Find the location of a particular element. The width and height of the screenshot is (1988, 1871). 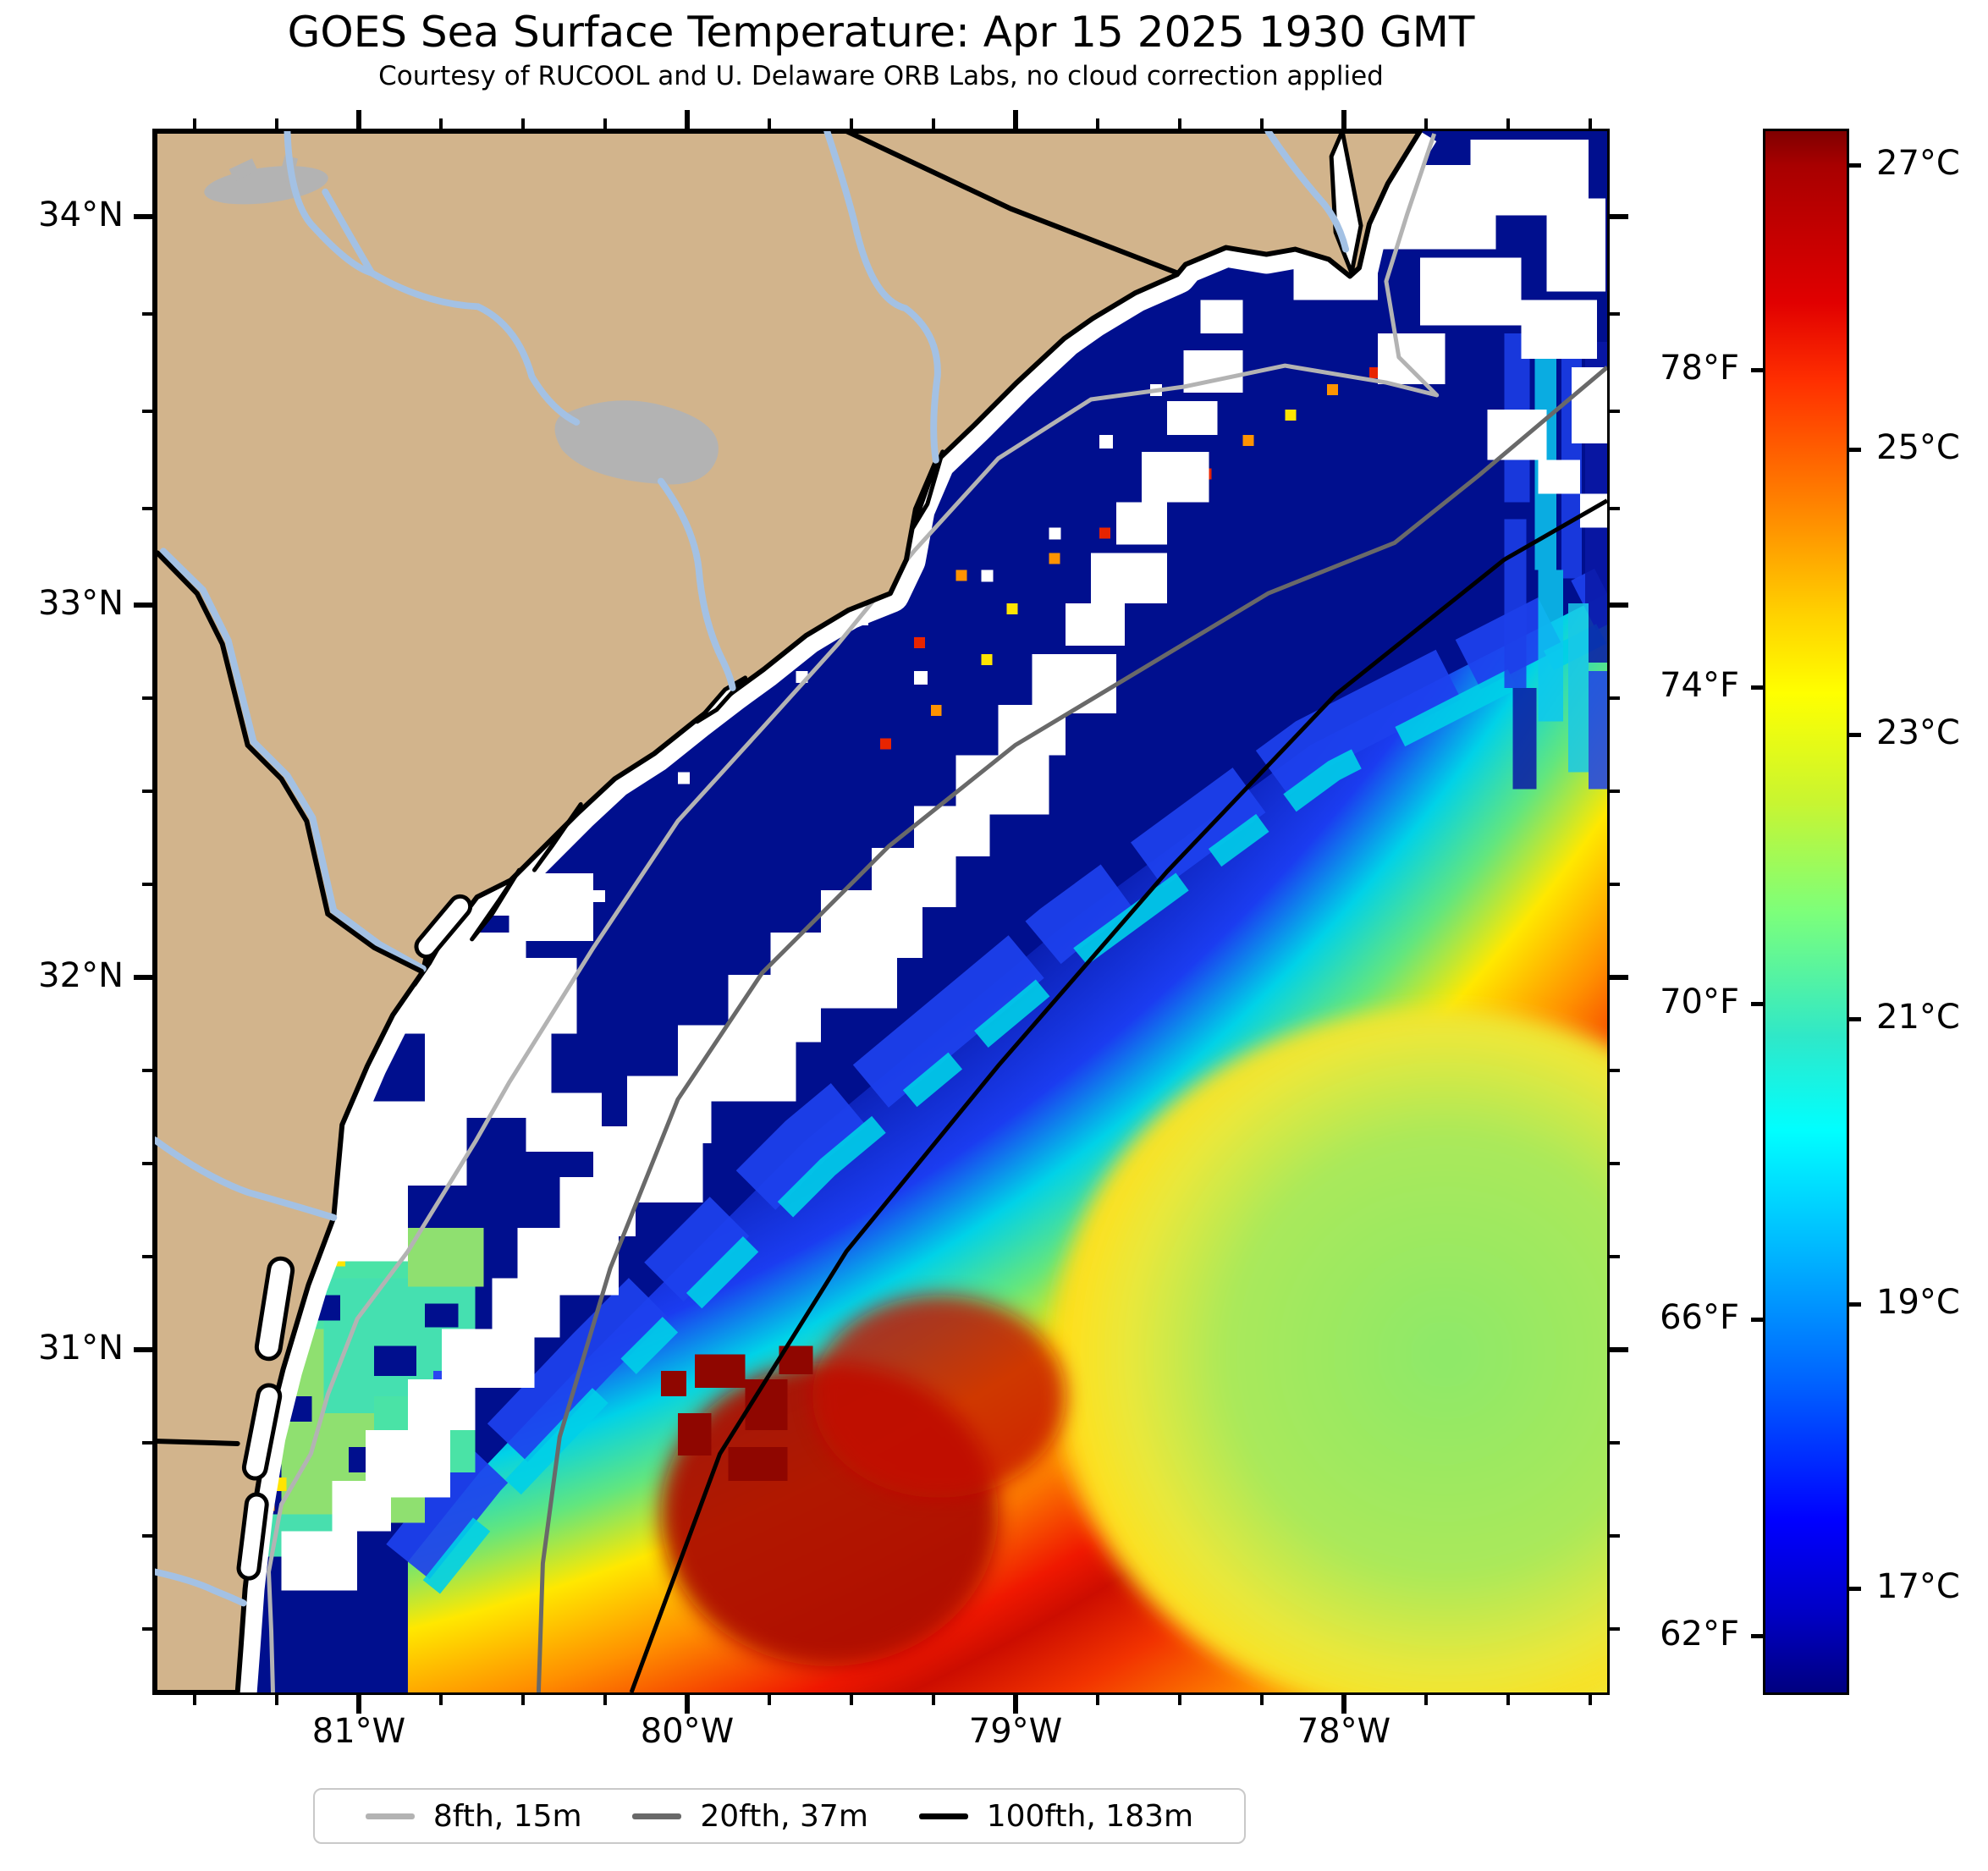

legend-item: 20fth, 37m is located at coordinates (750, 1817).